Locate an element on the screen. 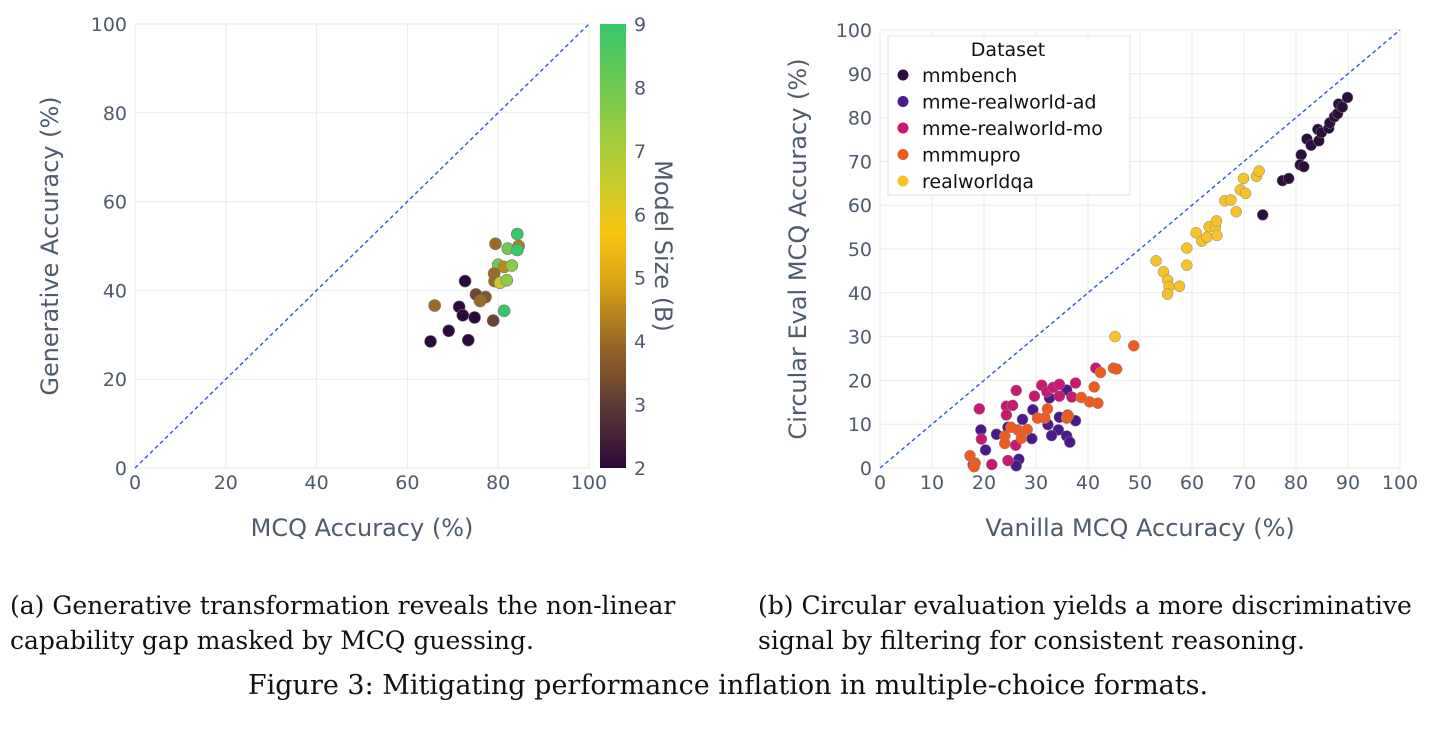  y-tick-label: 40 is located at coordinates (860, 294).